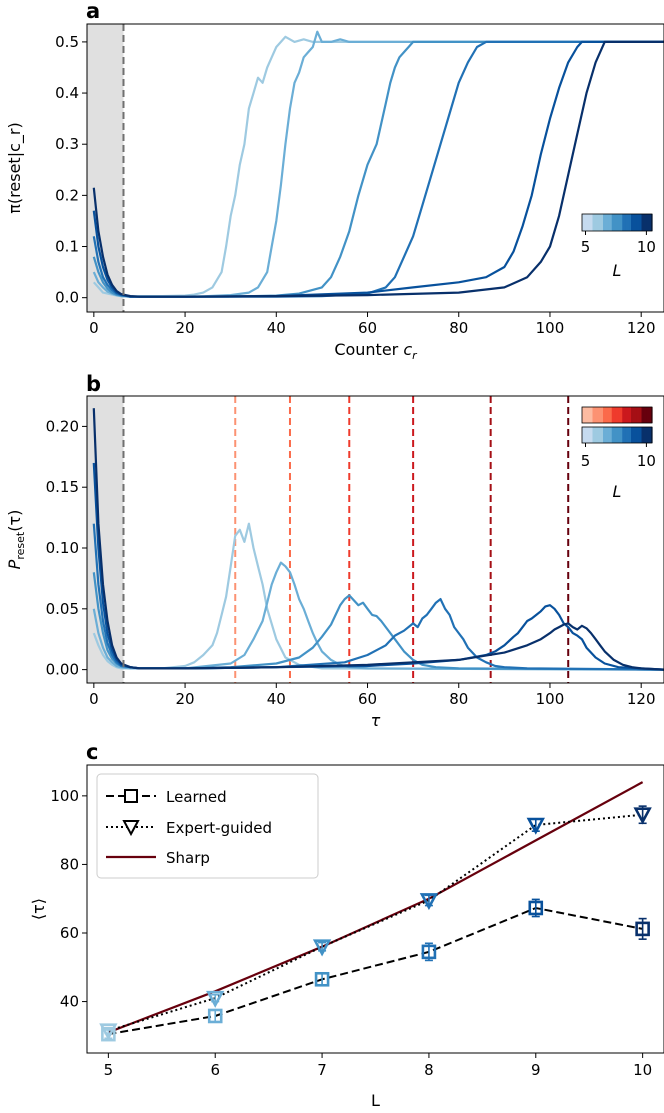  What do you see at coordinates (92, 752) in the screenshot?
I see `panel-letter-c: c` at bounding box center [92, 752].